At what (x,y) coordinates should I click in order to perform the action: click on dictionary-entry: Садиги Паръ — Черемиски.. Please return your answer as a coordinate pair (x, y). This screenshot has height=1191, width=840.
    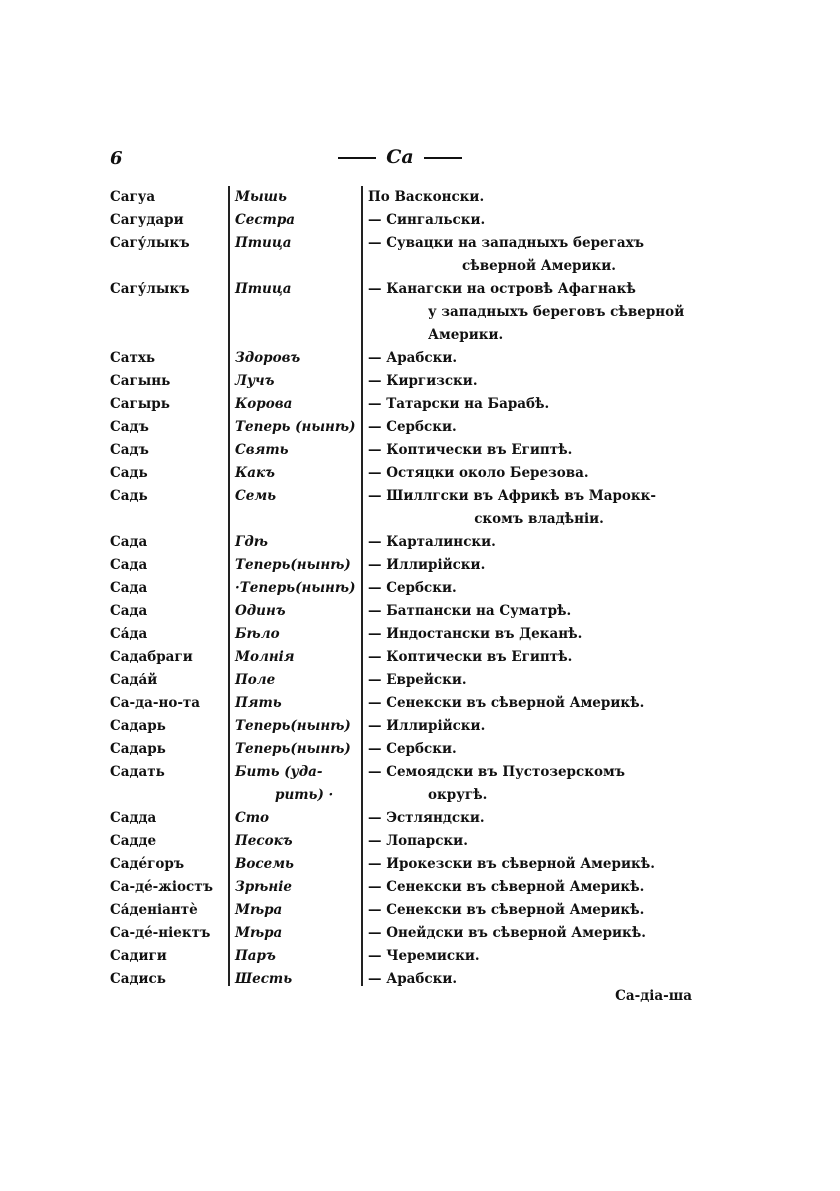
    Looking at the image, I should click on (410, 956).